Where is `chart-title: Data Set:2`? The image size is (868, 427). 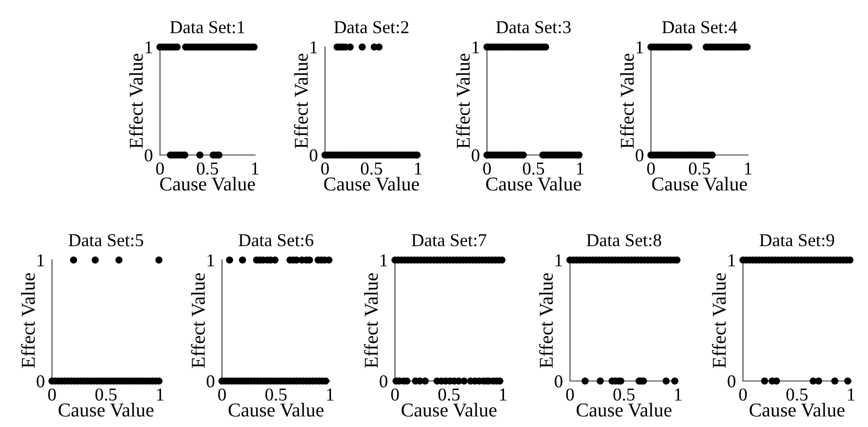 chart-title: Data Set:2 is located at coordinates (371, 27).